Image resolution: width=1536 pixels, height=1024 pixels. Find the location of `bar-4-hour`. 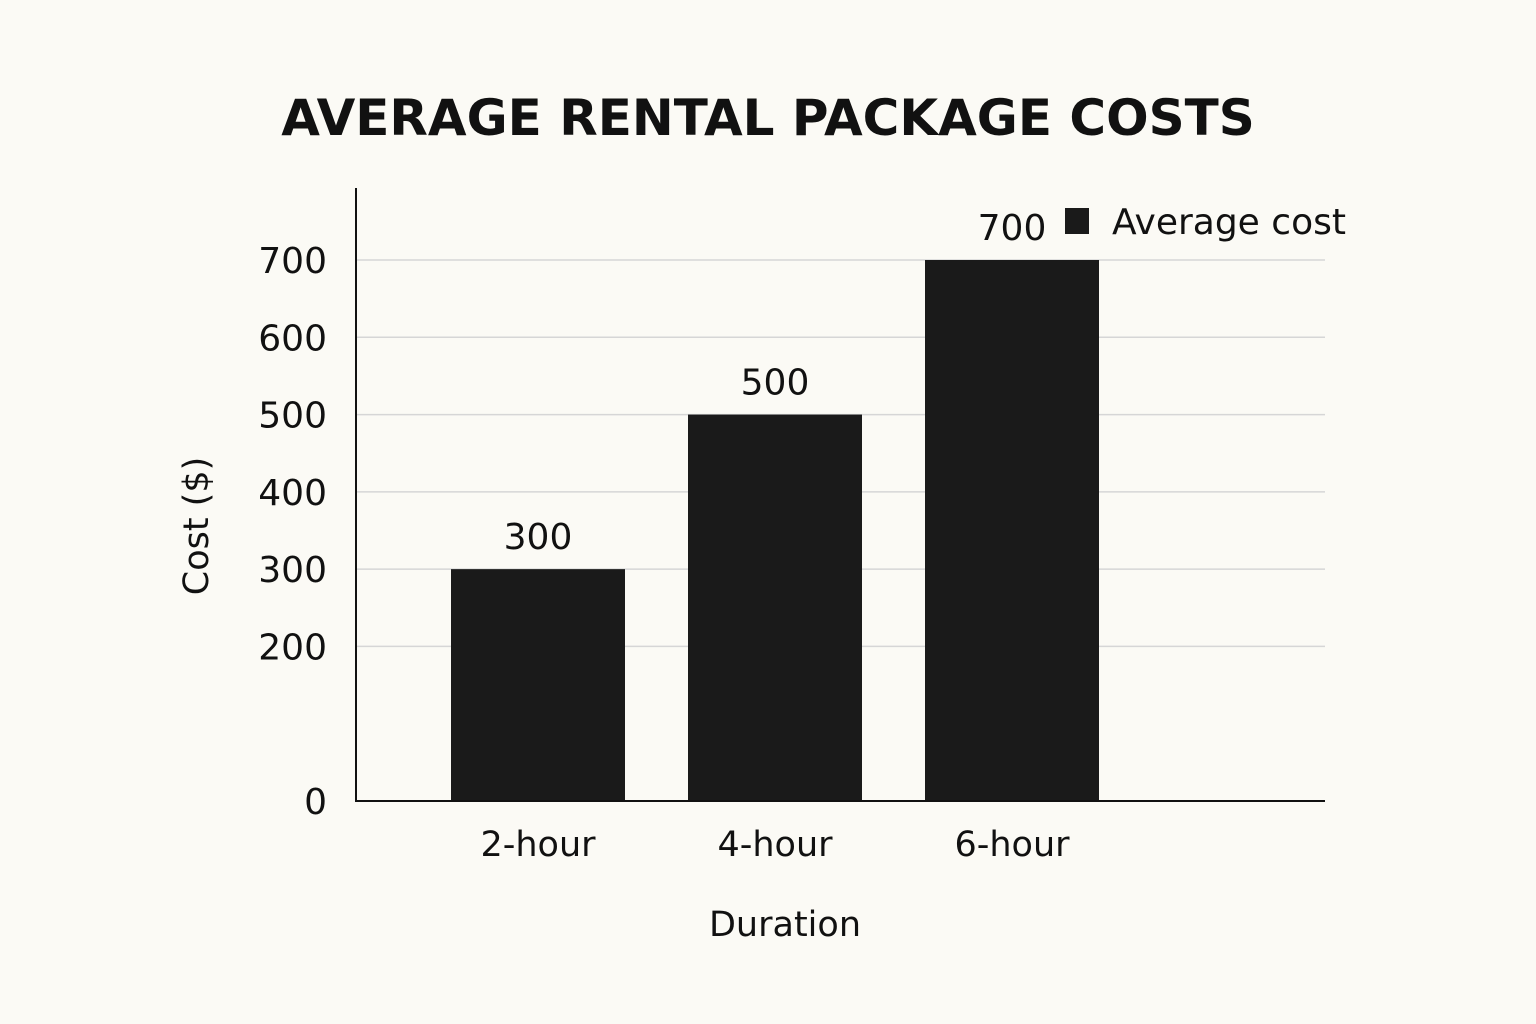

bar-4-hour is located at coordinates (775, 607).